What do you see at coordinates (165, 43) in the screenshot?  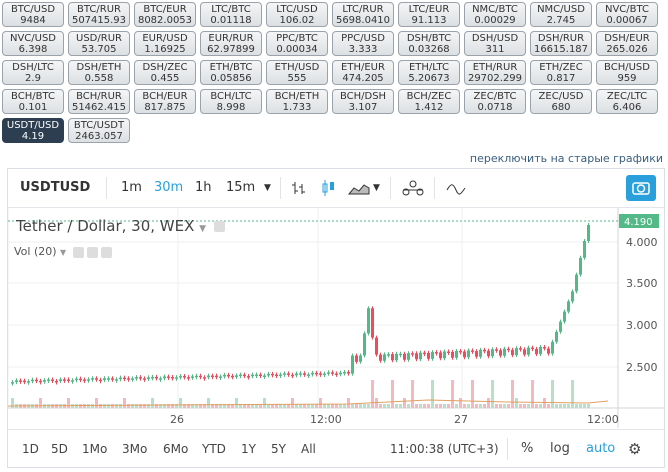 I see `pair-button: EUR/USD 1.16925` at bounding box center [165, 43].